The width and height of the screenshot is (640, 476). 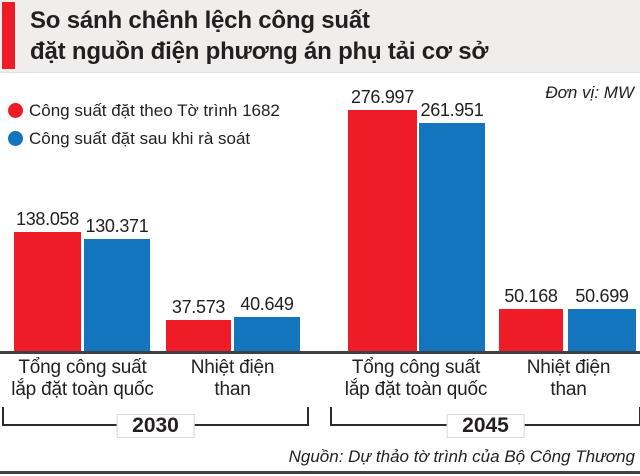 I want to click on bar-value-label: 50.699, so click(x=602, y=296).